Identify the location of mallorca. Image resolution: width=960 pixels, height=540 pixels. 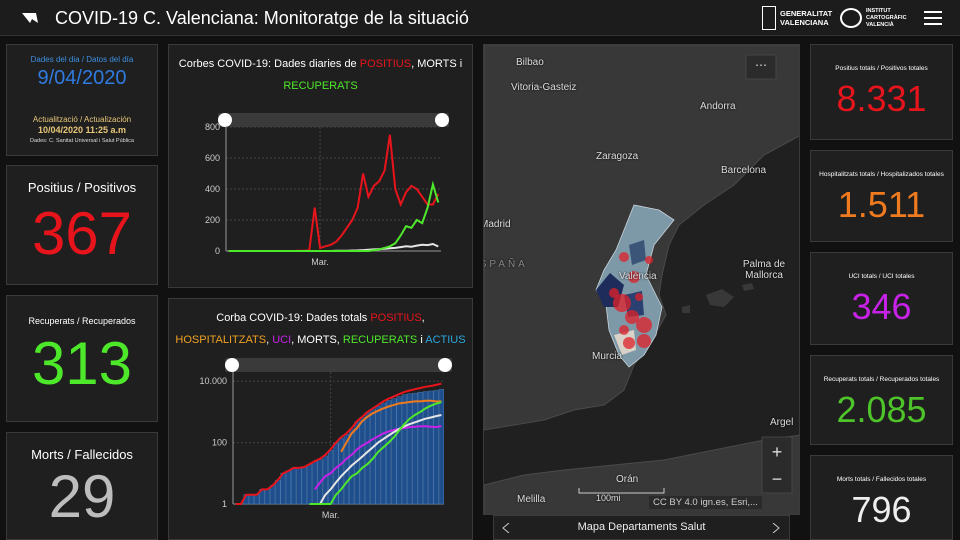
(720, 298).